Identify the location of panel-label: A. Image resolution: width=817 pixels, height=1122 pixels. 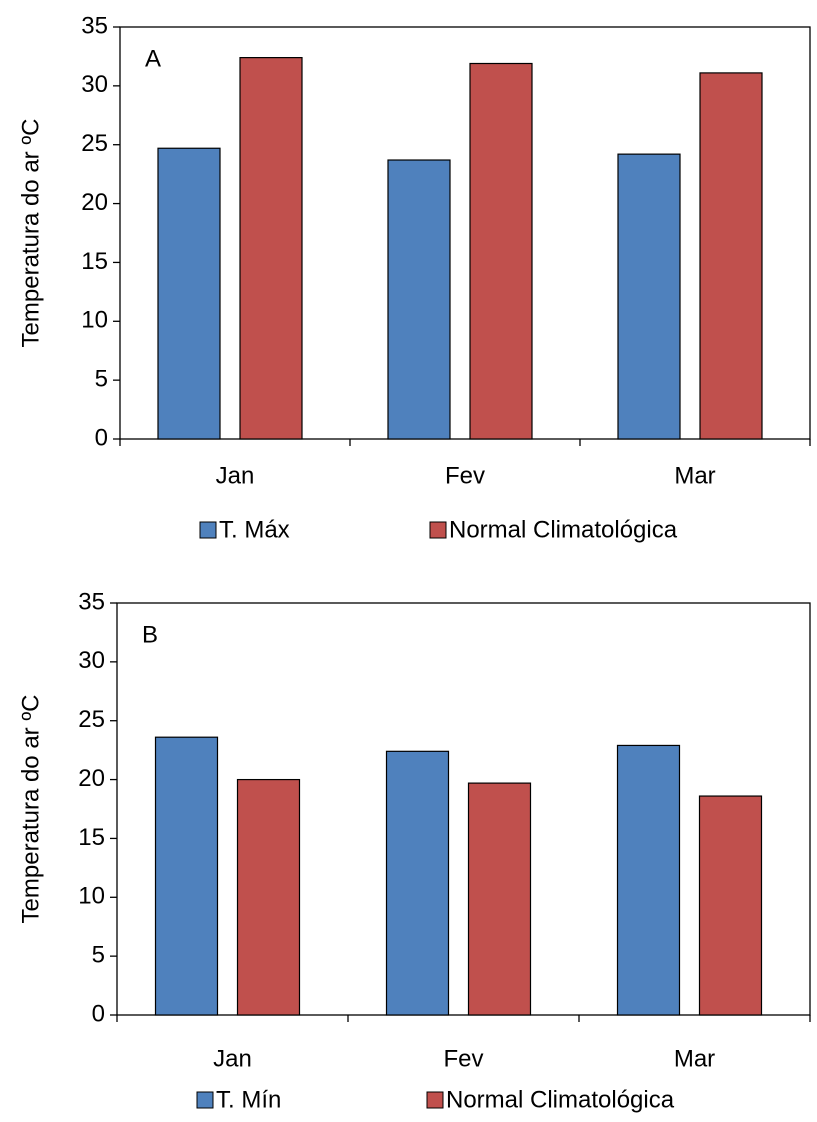
(153, 58).